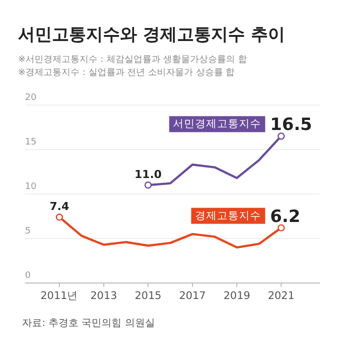 This screenshot has height=346, width=340. What do you see at coordinates (60, 207) in the screenshot?
I see `data-label: 7.4` at bounding box center [60, 207].